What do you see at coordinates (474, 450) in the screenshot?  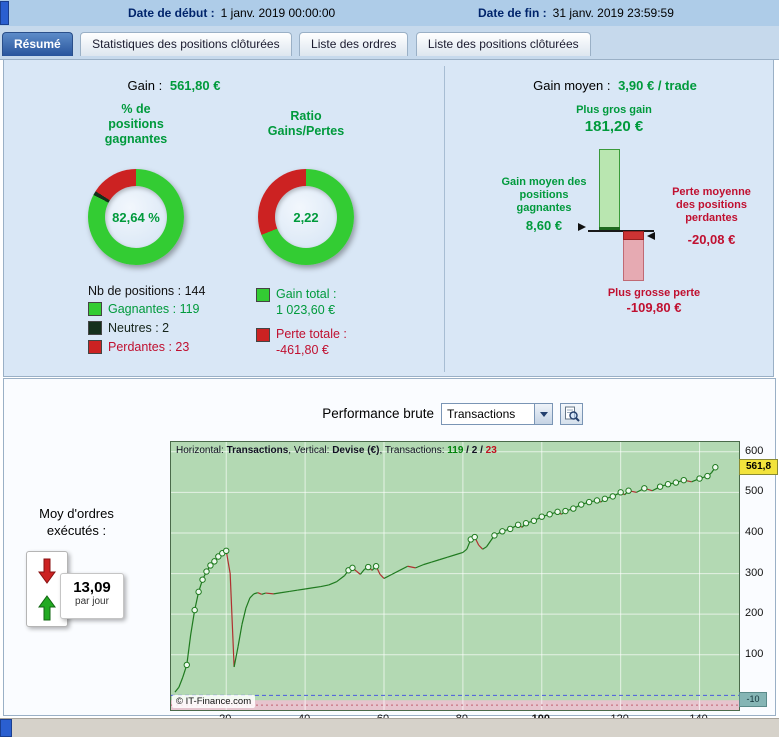 I see `chart-info-segment: 2` at bounding box center [474, 450].